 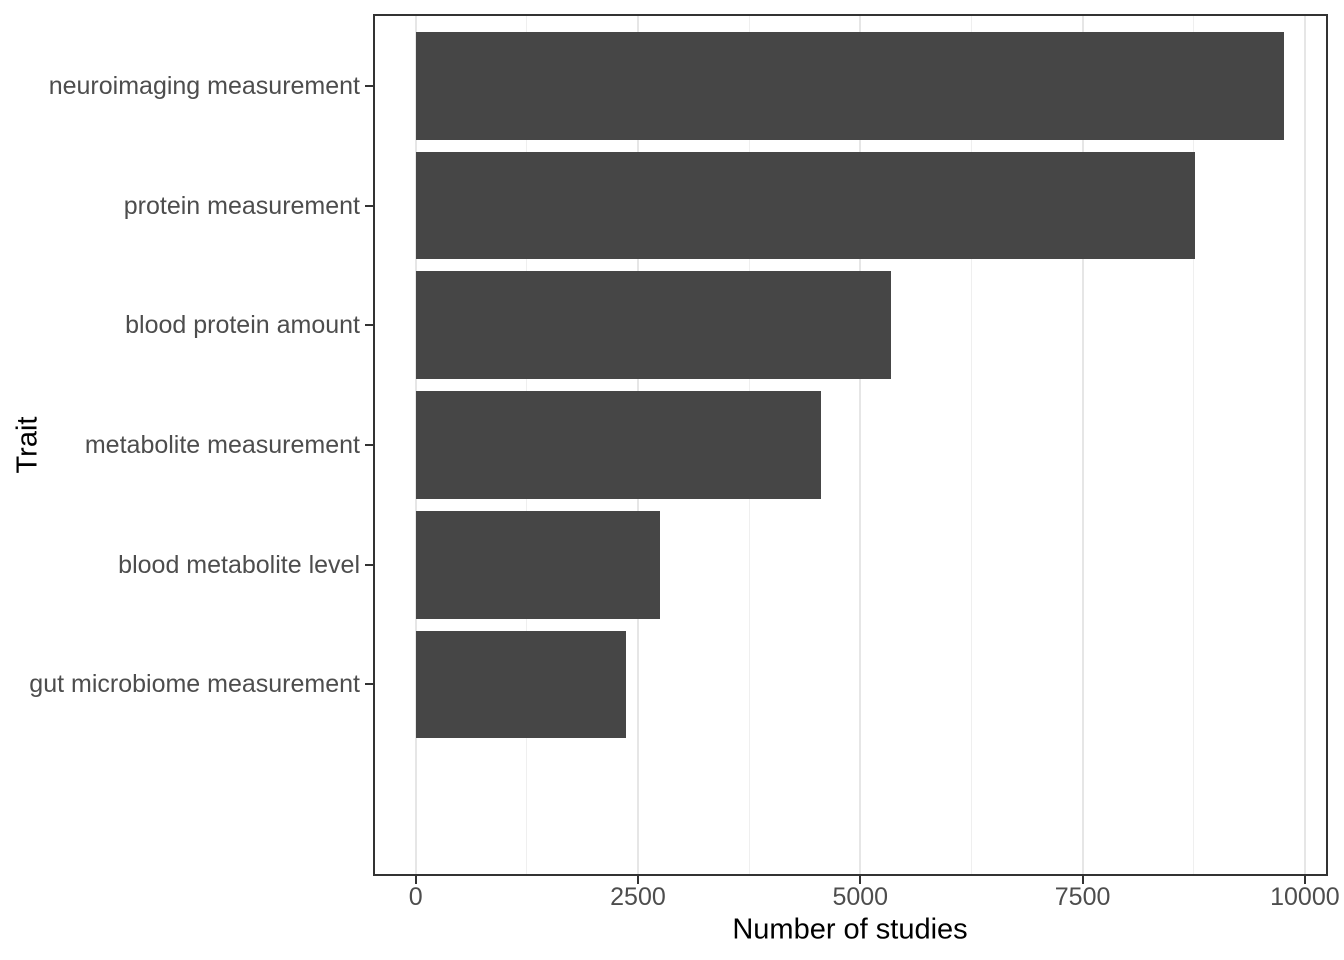 I want to click on y-tick-label: blood metabolite level, so click(x=239, y=564).